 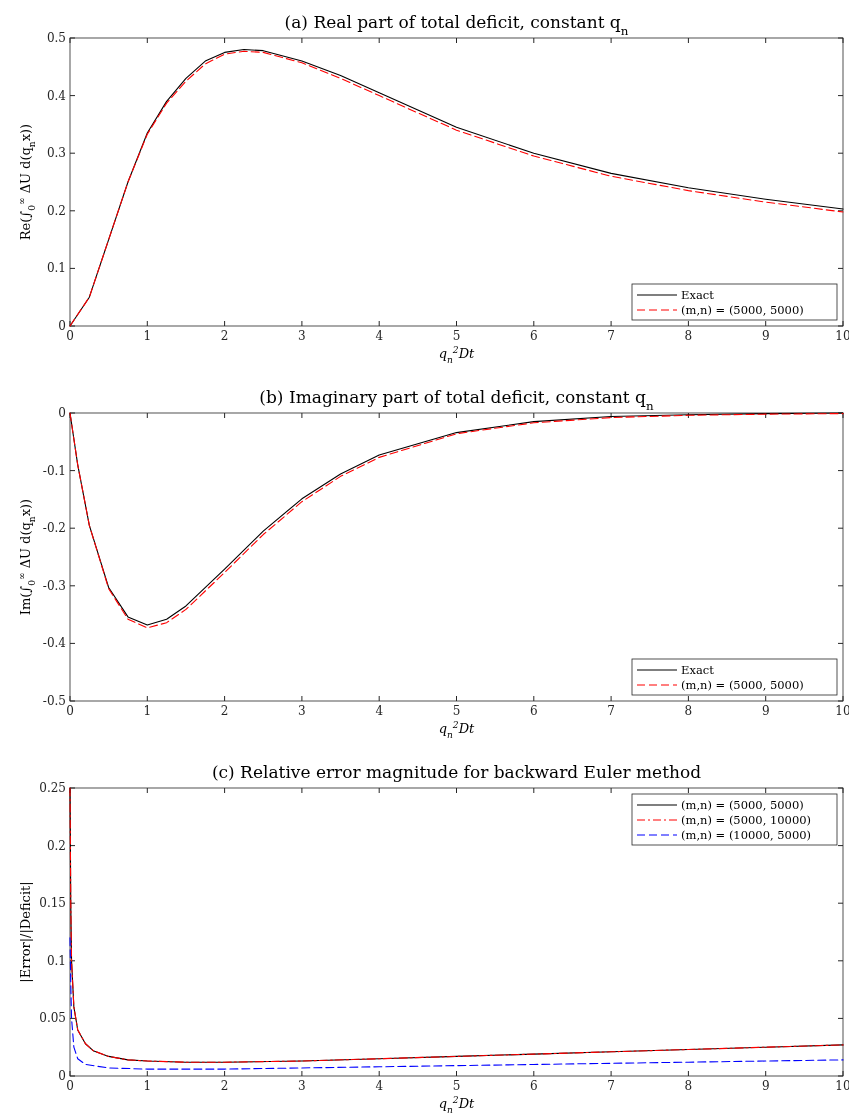 I want to click on chart-title: (b) Imaginary part of total deficit, constant q$_{n}$, so click(x=456, y=400).